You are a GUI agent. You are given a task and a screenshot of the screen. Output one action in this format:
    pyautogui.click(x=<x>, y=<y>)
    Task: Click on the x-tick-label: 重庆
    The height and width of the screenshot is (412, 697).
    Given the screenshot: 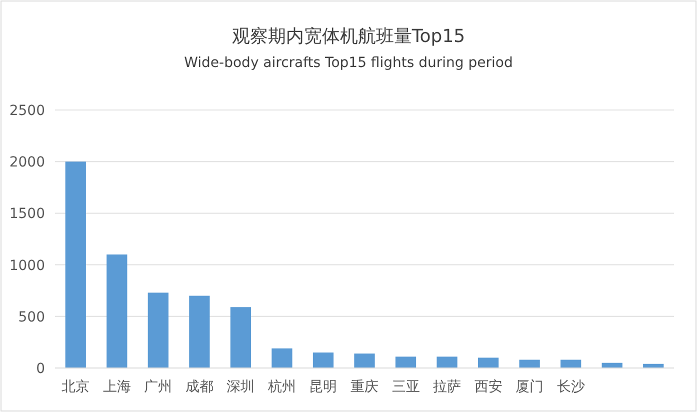 What is the action you would take?
    pyautogui.click(x=364, y=387)
    